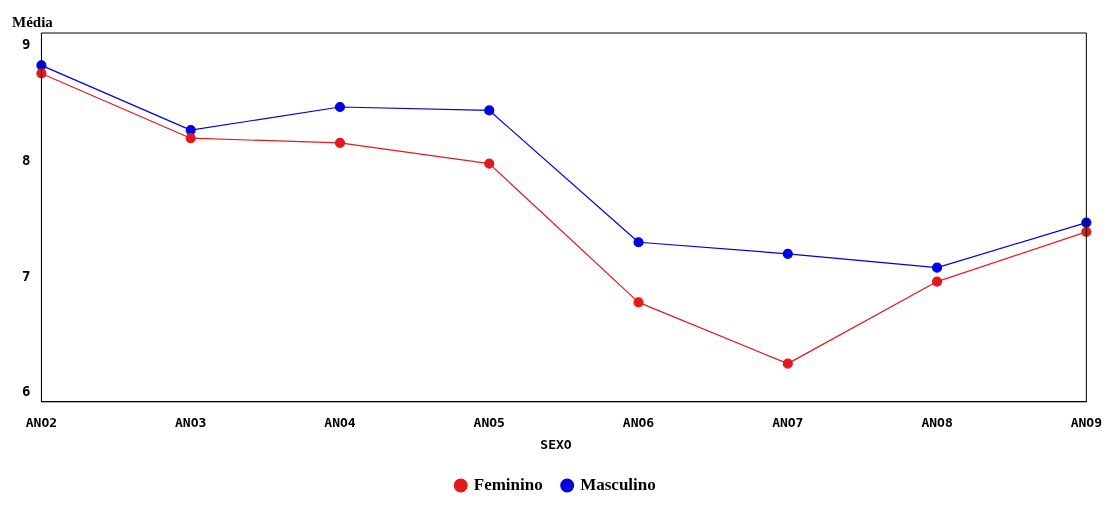 Image resolution: width=1116 pixels, height=512 pixels. Describe the element at coordinates (33, 22) in the screenshot. I see `y-axis-title: Média` at that location.